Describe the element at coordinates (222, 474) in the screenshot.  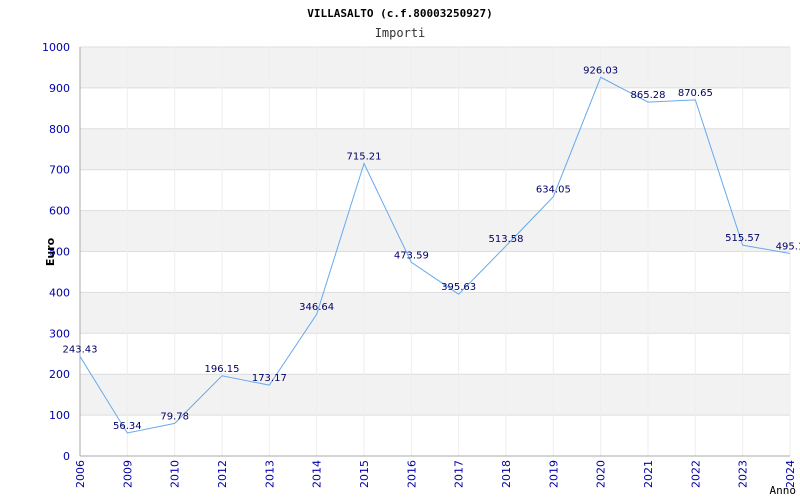
I see `x-tick-label: 2012` at that location.